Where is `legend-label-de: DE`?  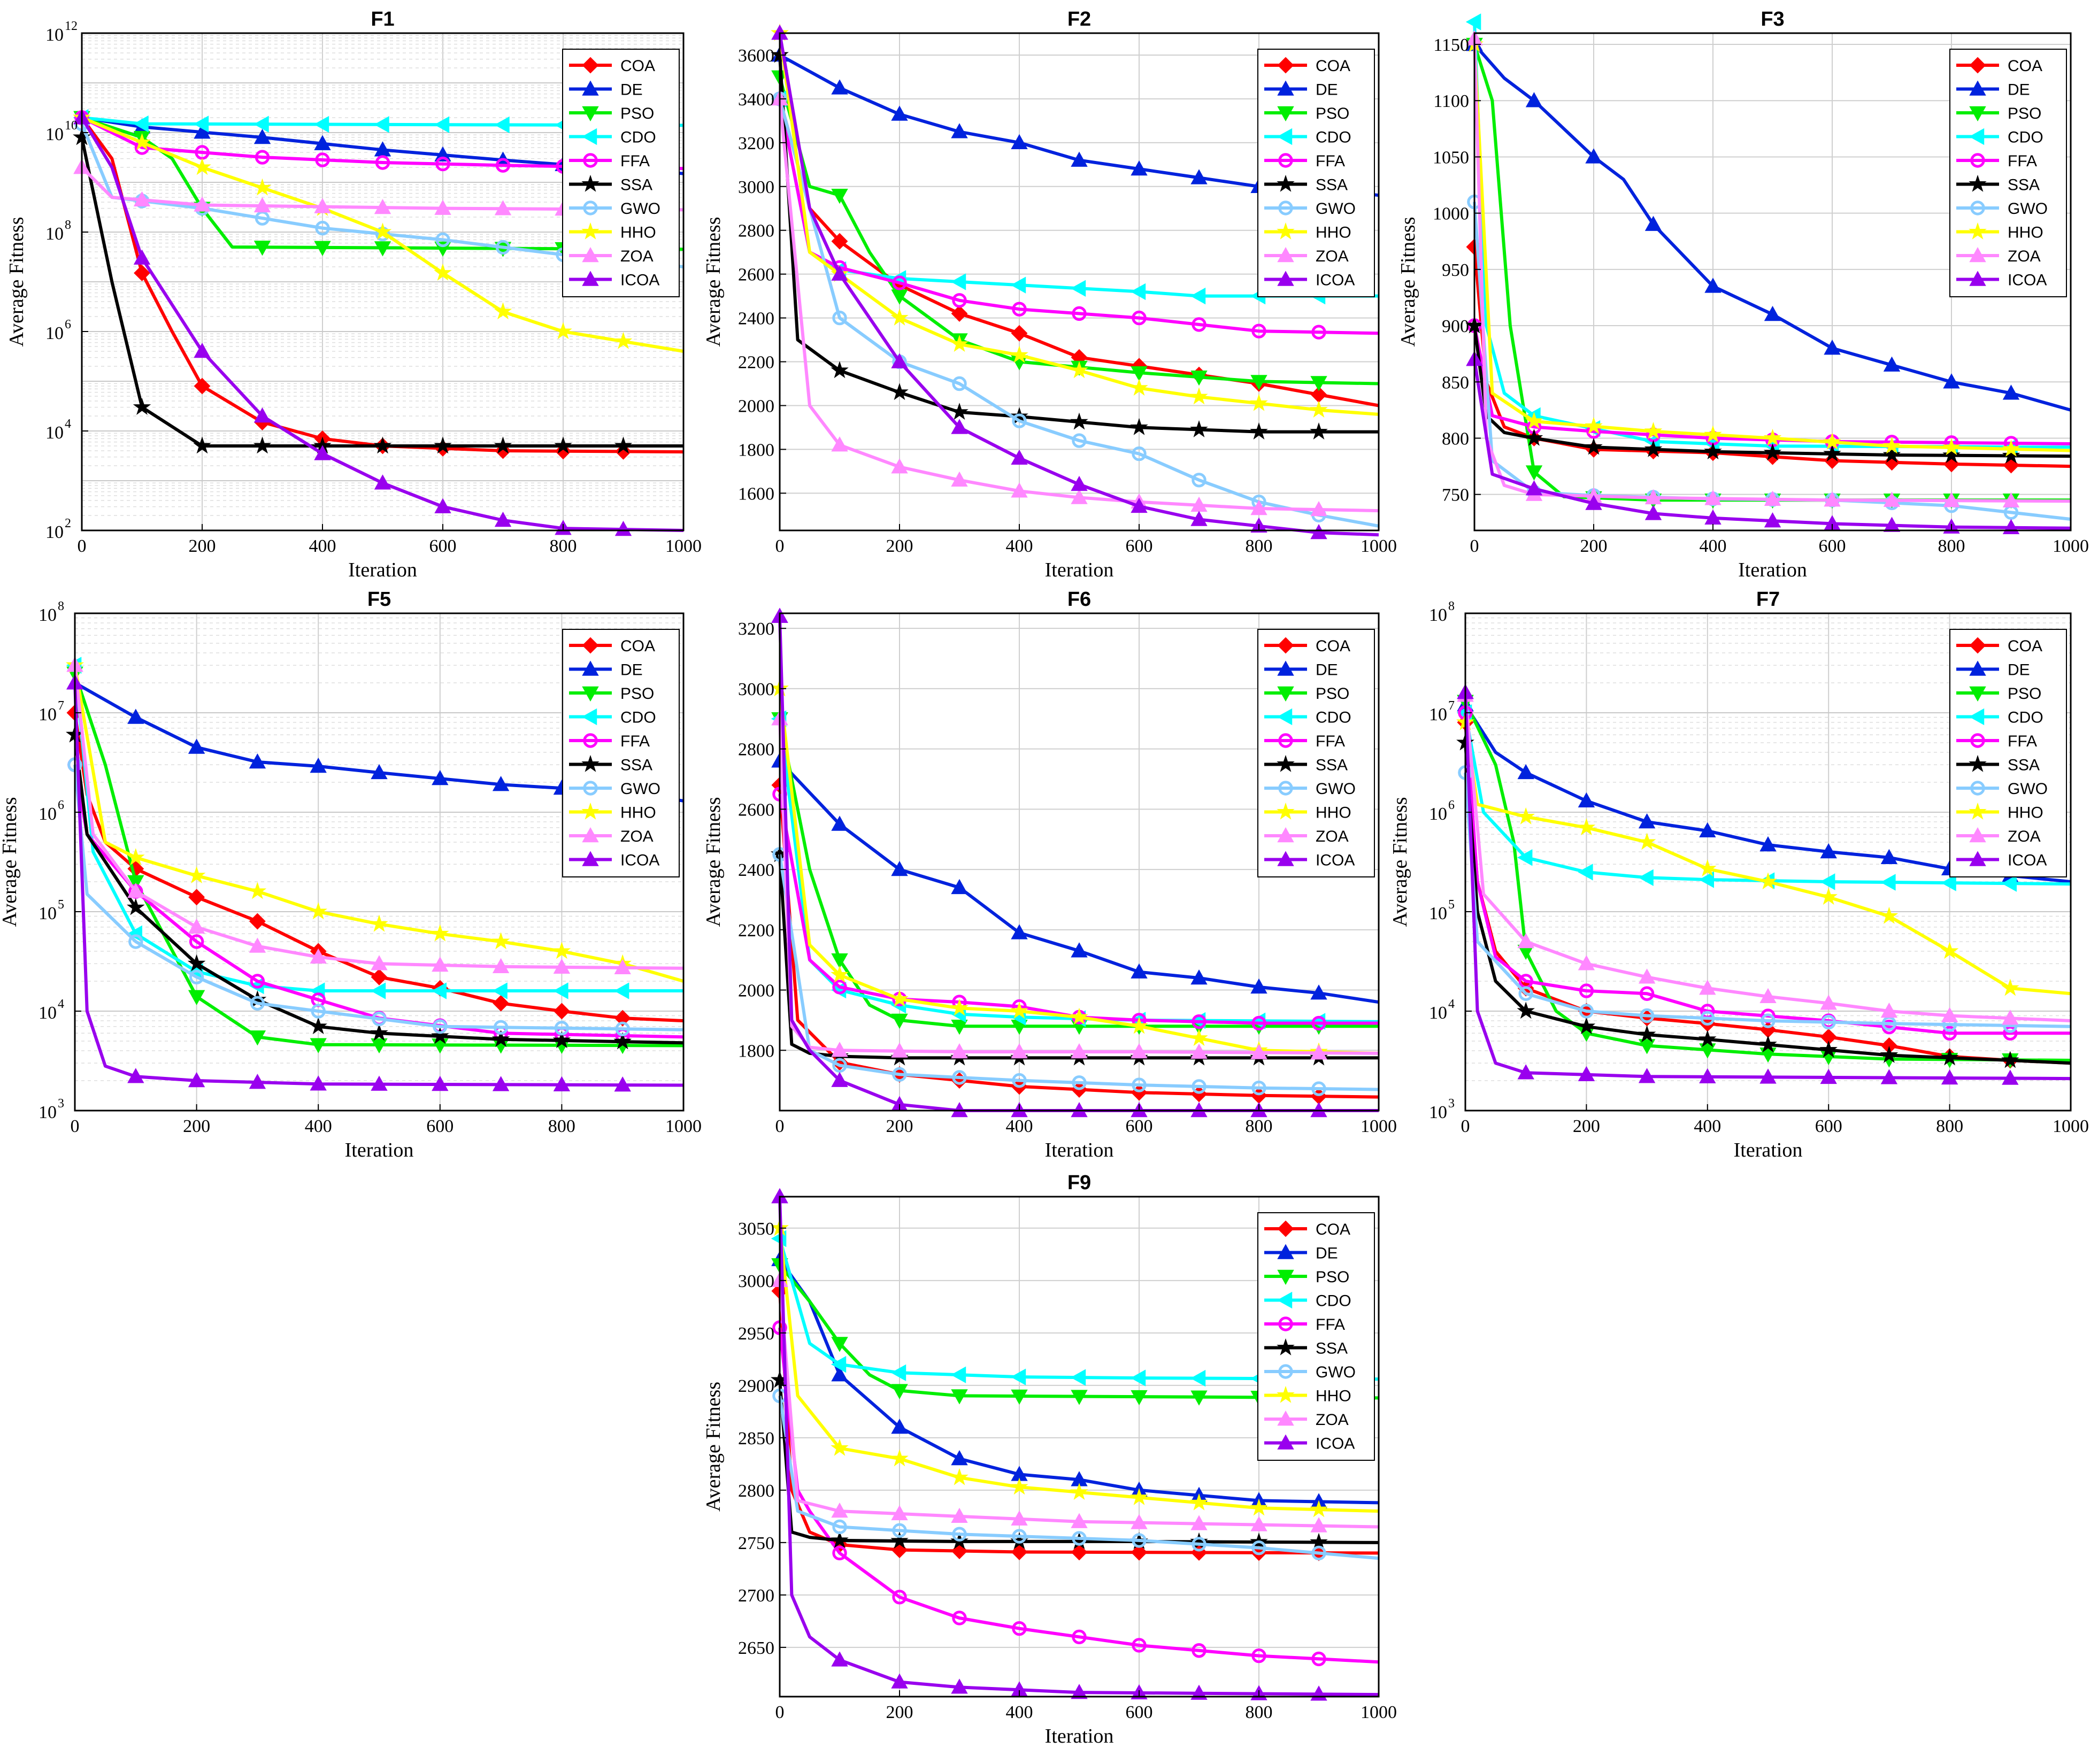 legend-label-de: DE is located at coordinates (1327, 670).